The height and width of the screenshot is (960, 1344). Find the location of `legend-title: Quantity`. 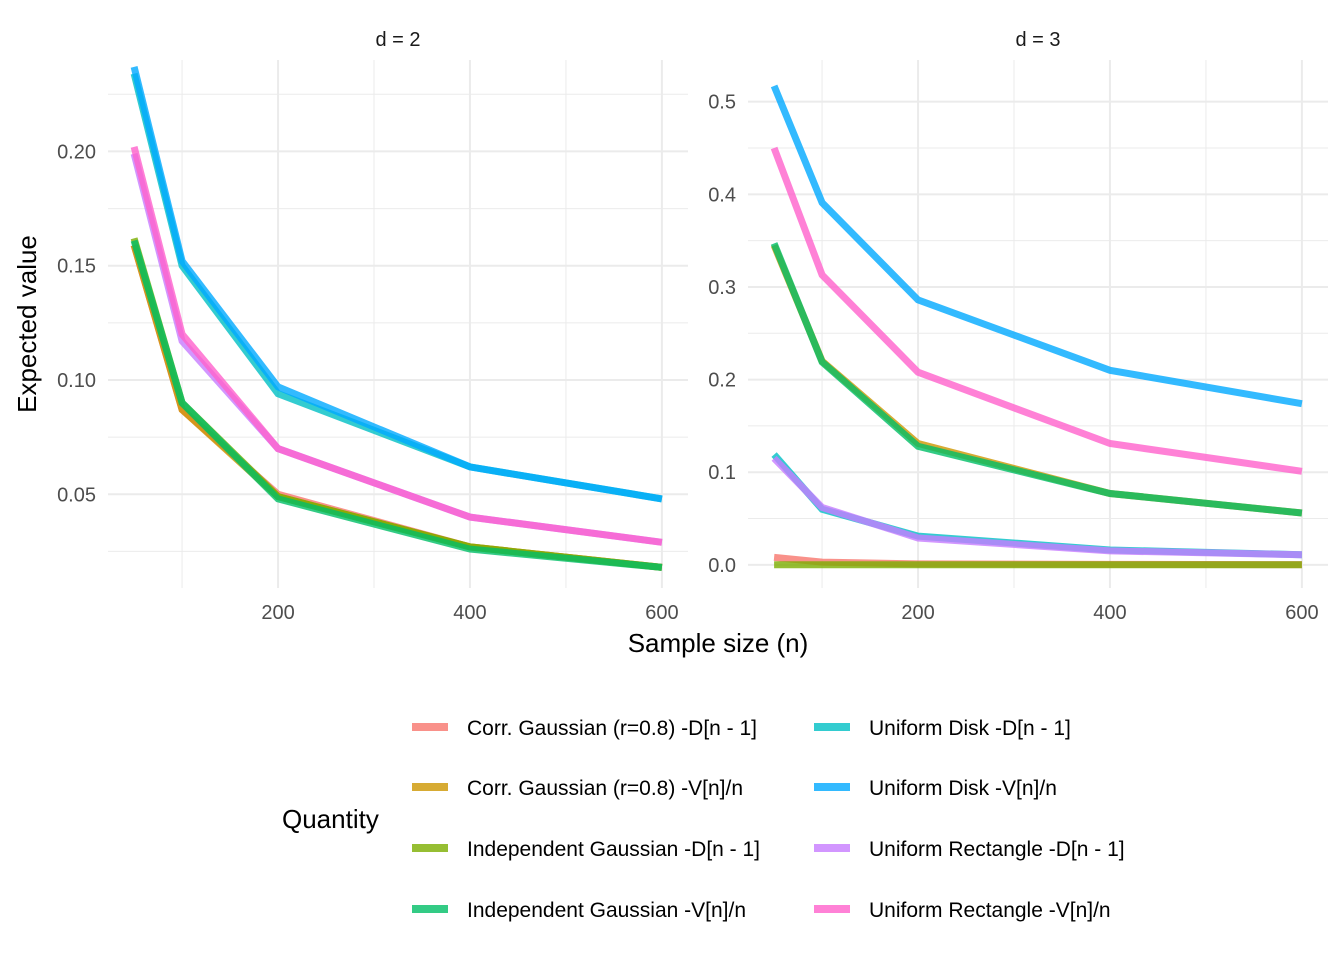

legend-title: Quantity is located at coordinates (330, 819).